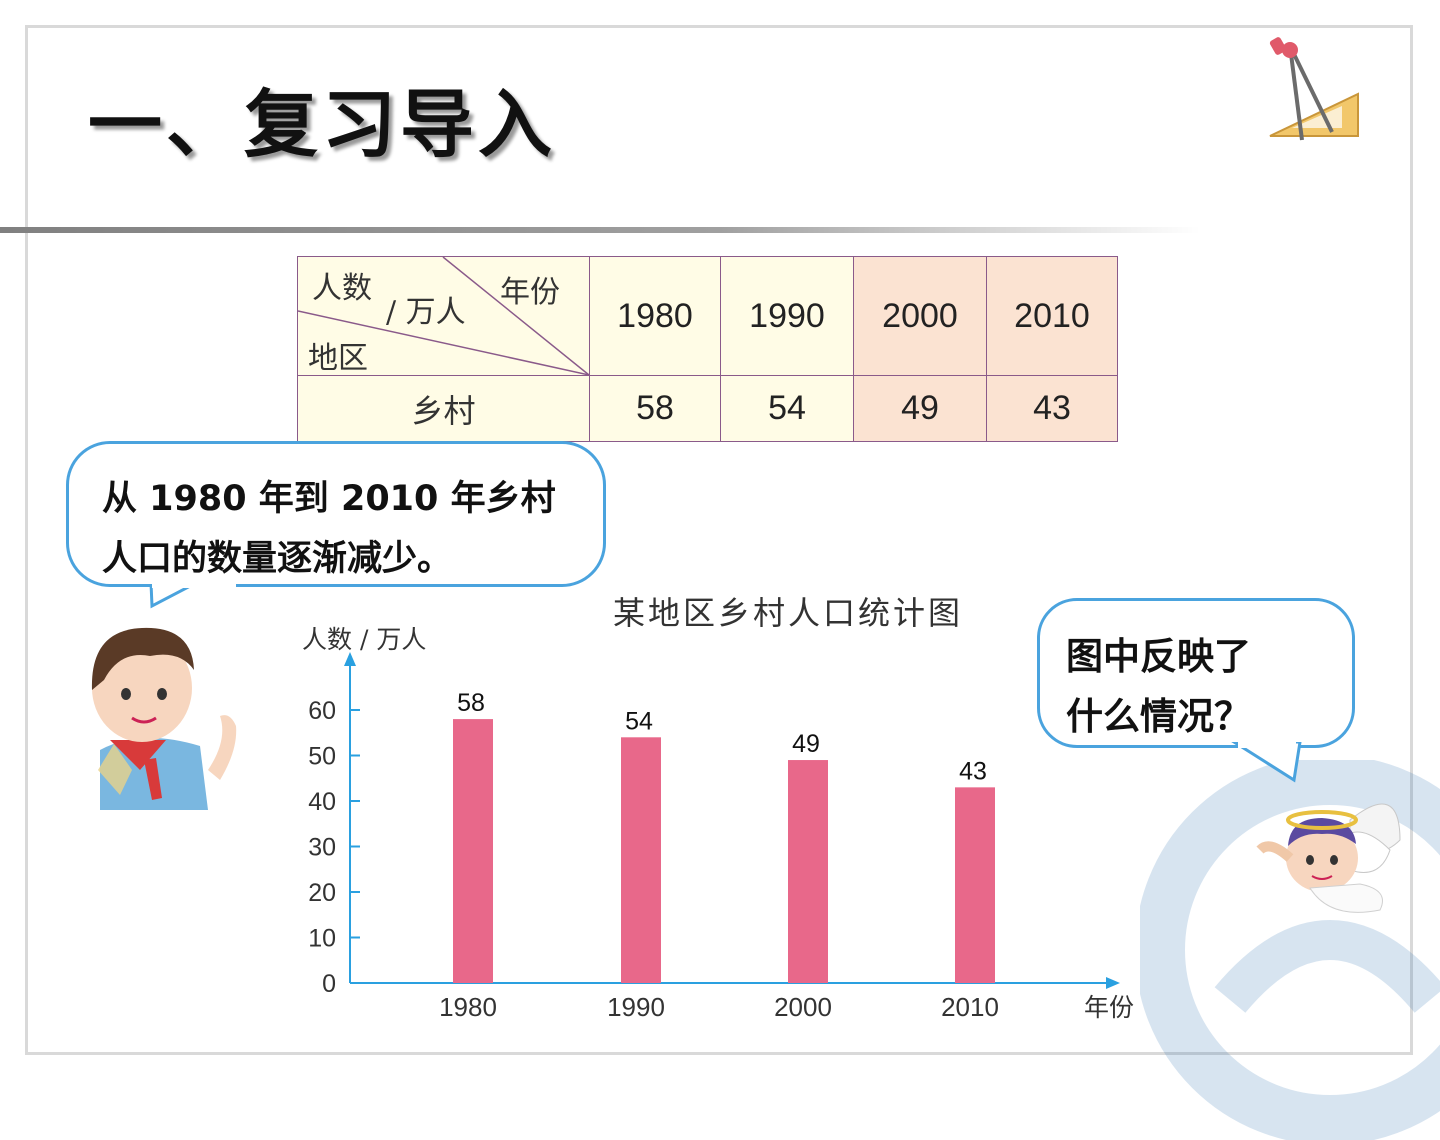 Image resolution: width=1440 pixels, height=1140 pixels. I want to click on table-value-cell: 43, so click(1052, 408).